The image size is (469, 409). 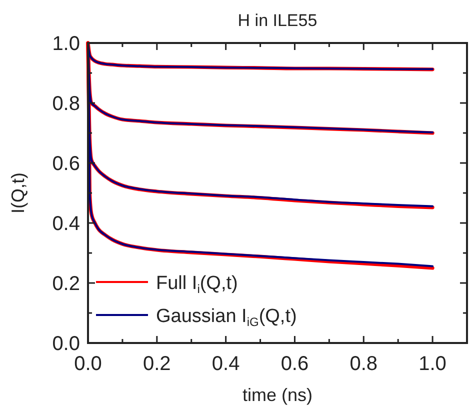 I want to click on chart-title: H in ILE55, so click(x=278, y=20).